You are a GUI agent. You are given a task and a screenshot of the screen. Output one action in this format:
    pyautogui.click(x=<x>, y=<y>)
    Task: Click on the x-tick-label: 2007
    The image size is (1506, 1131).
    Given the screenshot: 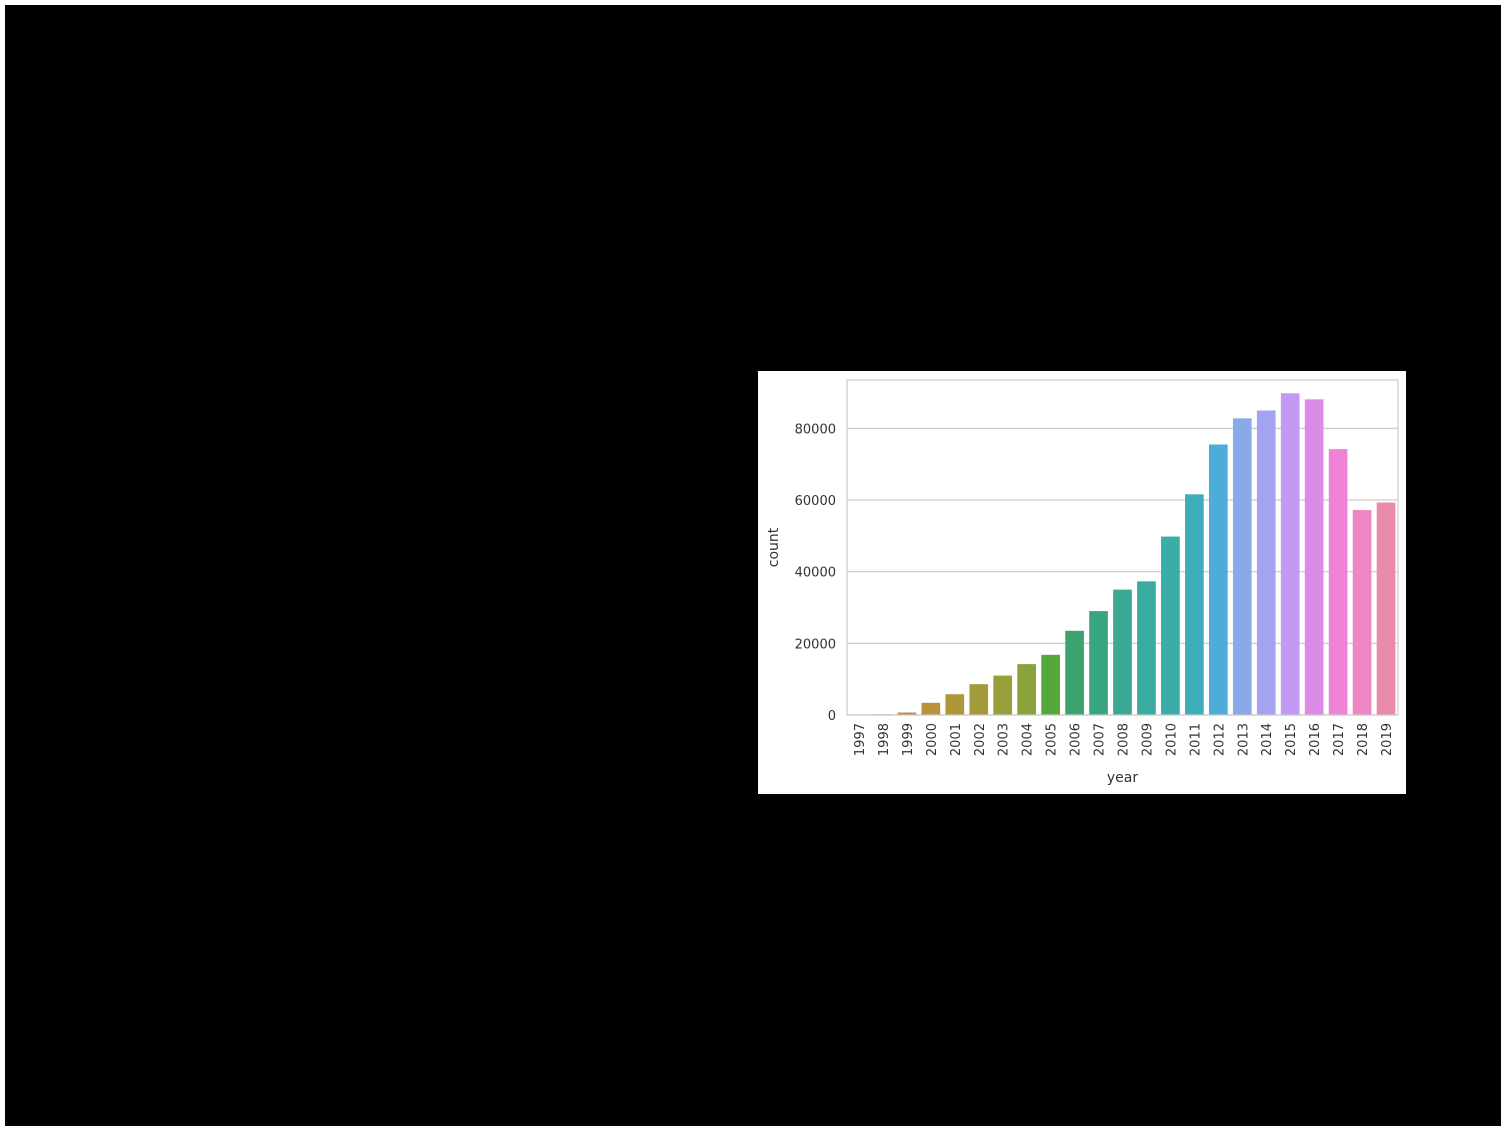 What is the action you would take?
    pyautogui.click(x=1100, y=739)
    